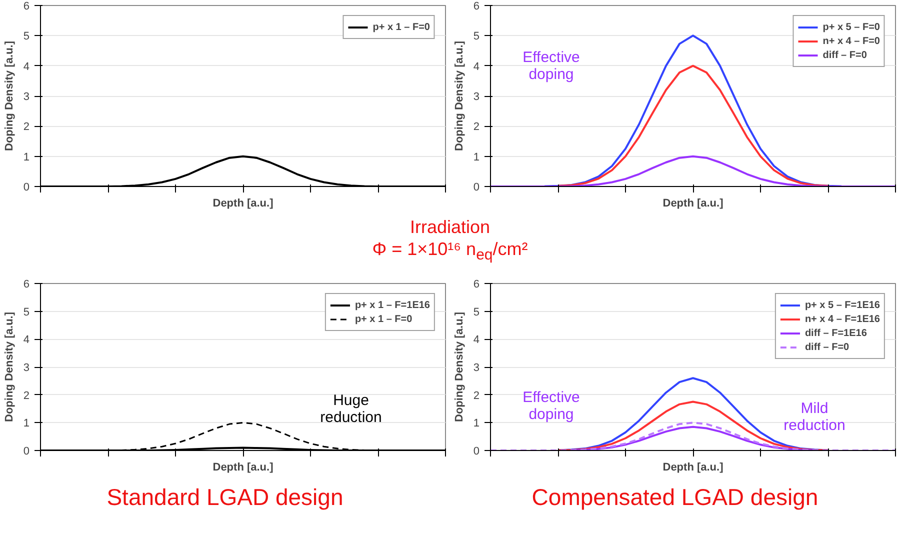 The height and width of the screenshot is (557, 911). What do you see at coordinates (351, 409) in the screenshot?
I see `annotation: Huge reduction` at bounding box center [351, 409].